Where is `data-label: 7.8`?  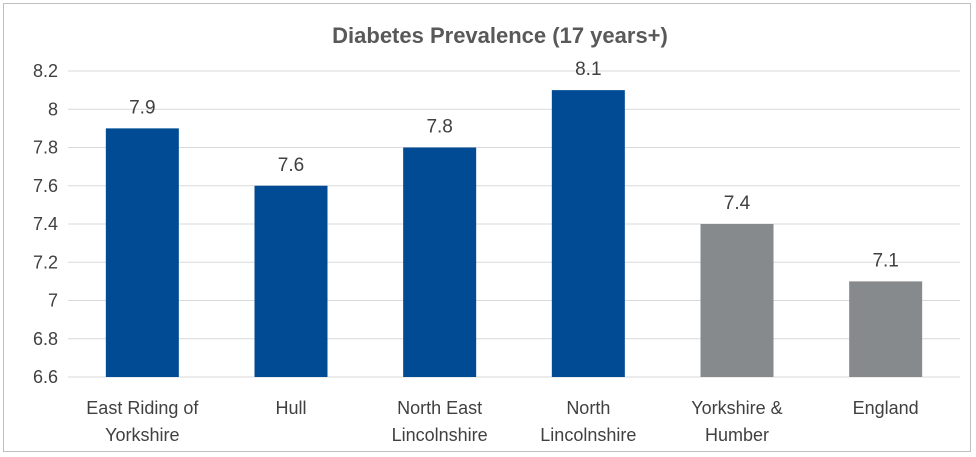 data-label: 7.8 is located at coordinates (439, 127).